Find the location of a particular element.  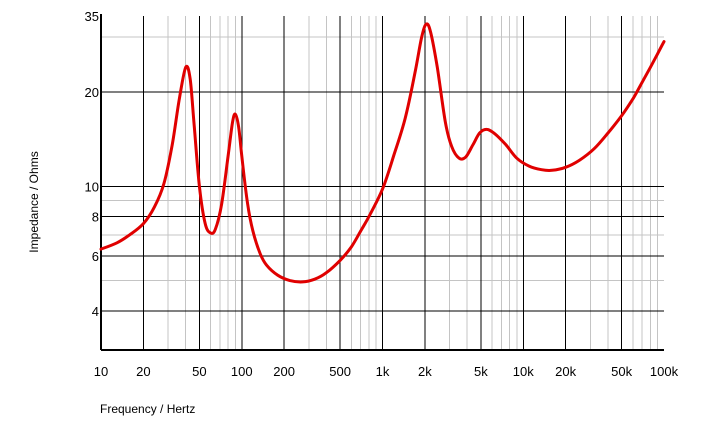

y-tick-label: 10 is located at coordinates (92, 186).